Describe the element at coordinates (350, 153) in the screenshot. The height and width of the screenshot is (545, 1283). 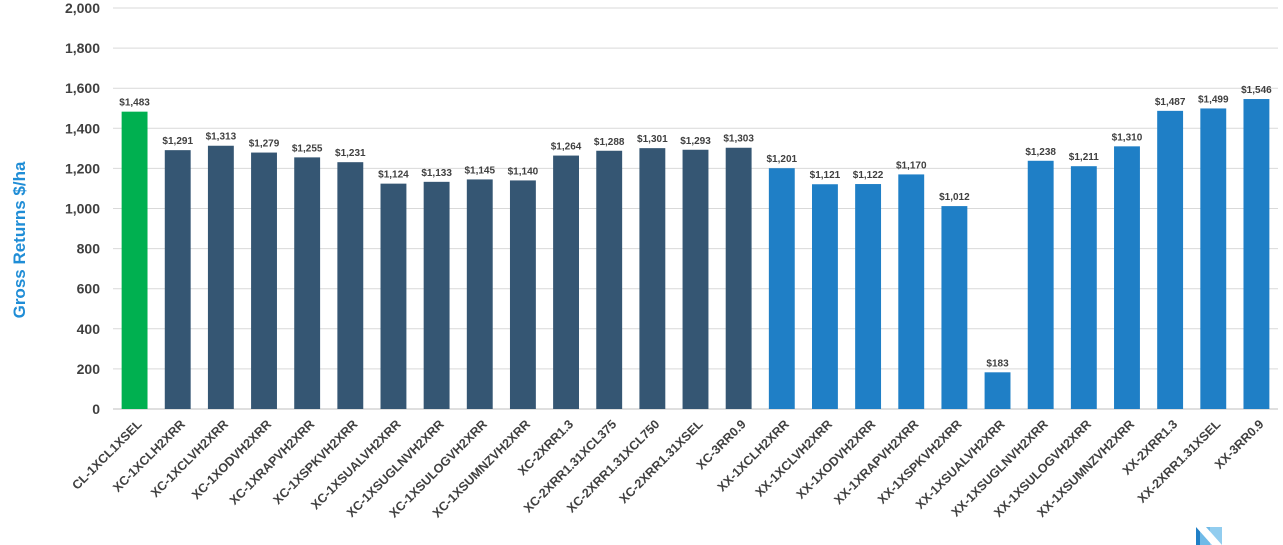
I see `data-label: $1,231` at that location.